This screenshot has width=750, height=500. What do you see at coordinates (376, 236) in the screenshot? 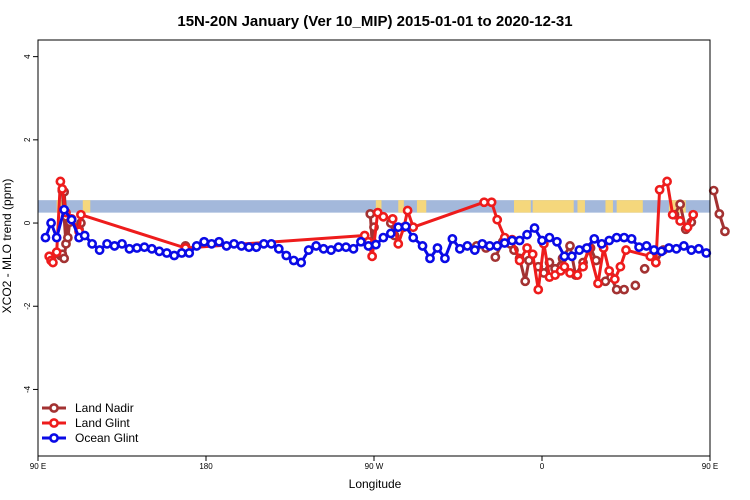
I see `series-ocean-glint` at bounding box center [376, 236].